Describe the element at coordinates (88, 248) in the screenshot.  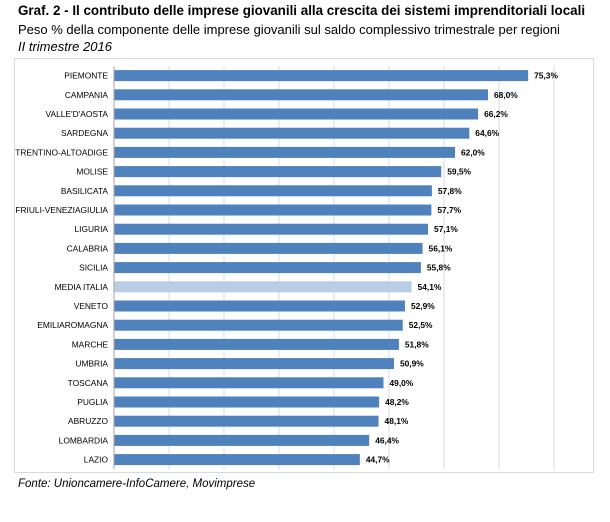
I see `category-label: CALABRIA` at that location.